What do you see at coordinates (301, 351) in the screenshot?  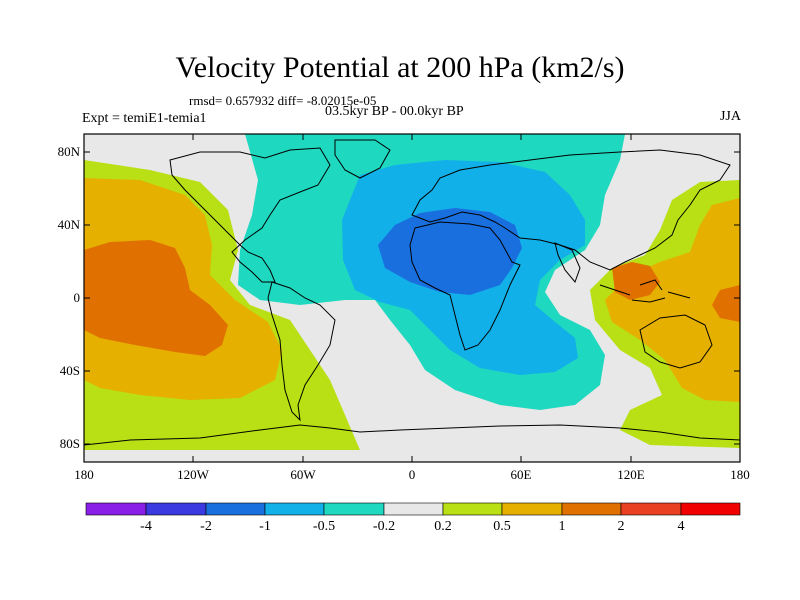 I see `coast-south-america` at bounding box center [301, 351].